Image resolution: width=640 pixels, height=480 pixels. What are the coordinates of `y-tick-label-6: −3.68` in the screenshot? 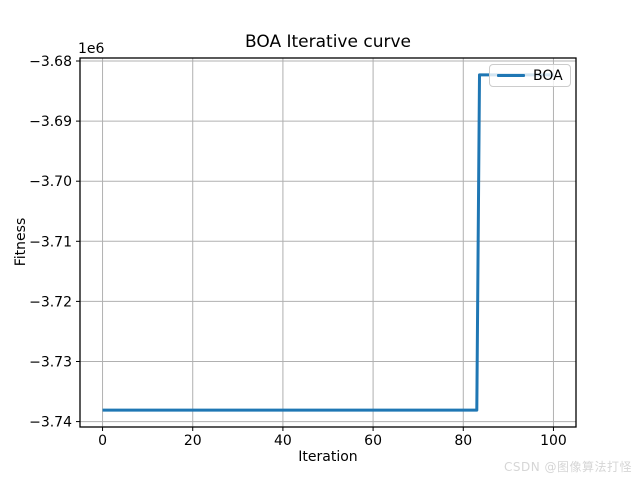 It's located at (50, 62).